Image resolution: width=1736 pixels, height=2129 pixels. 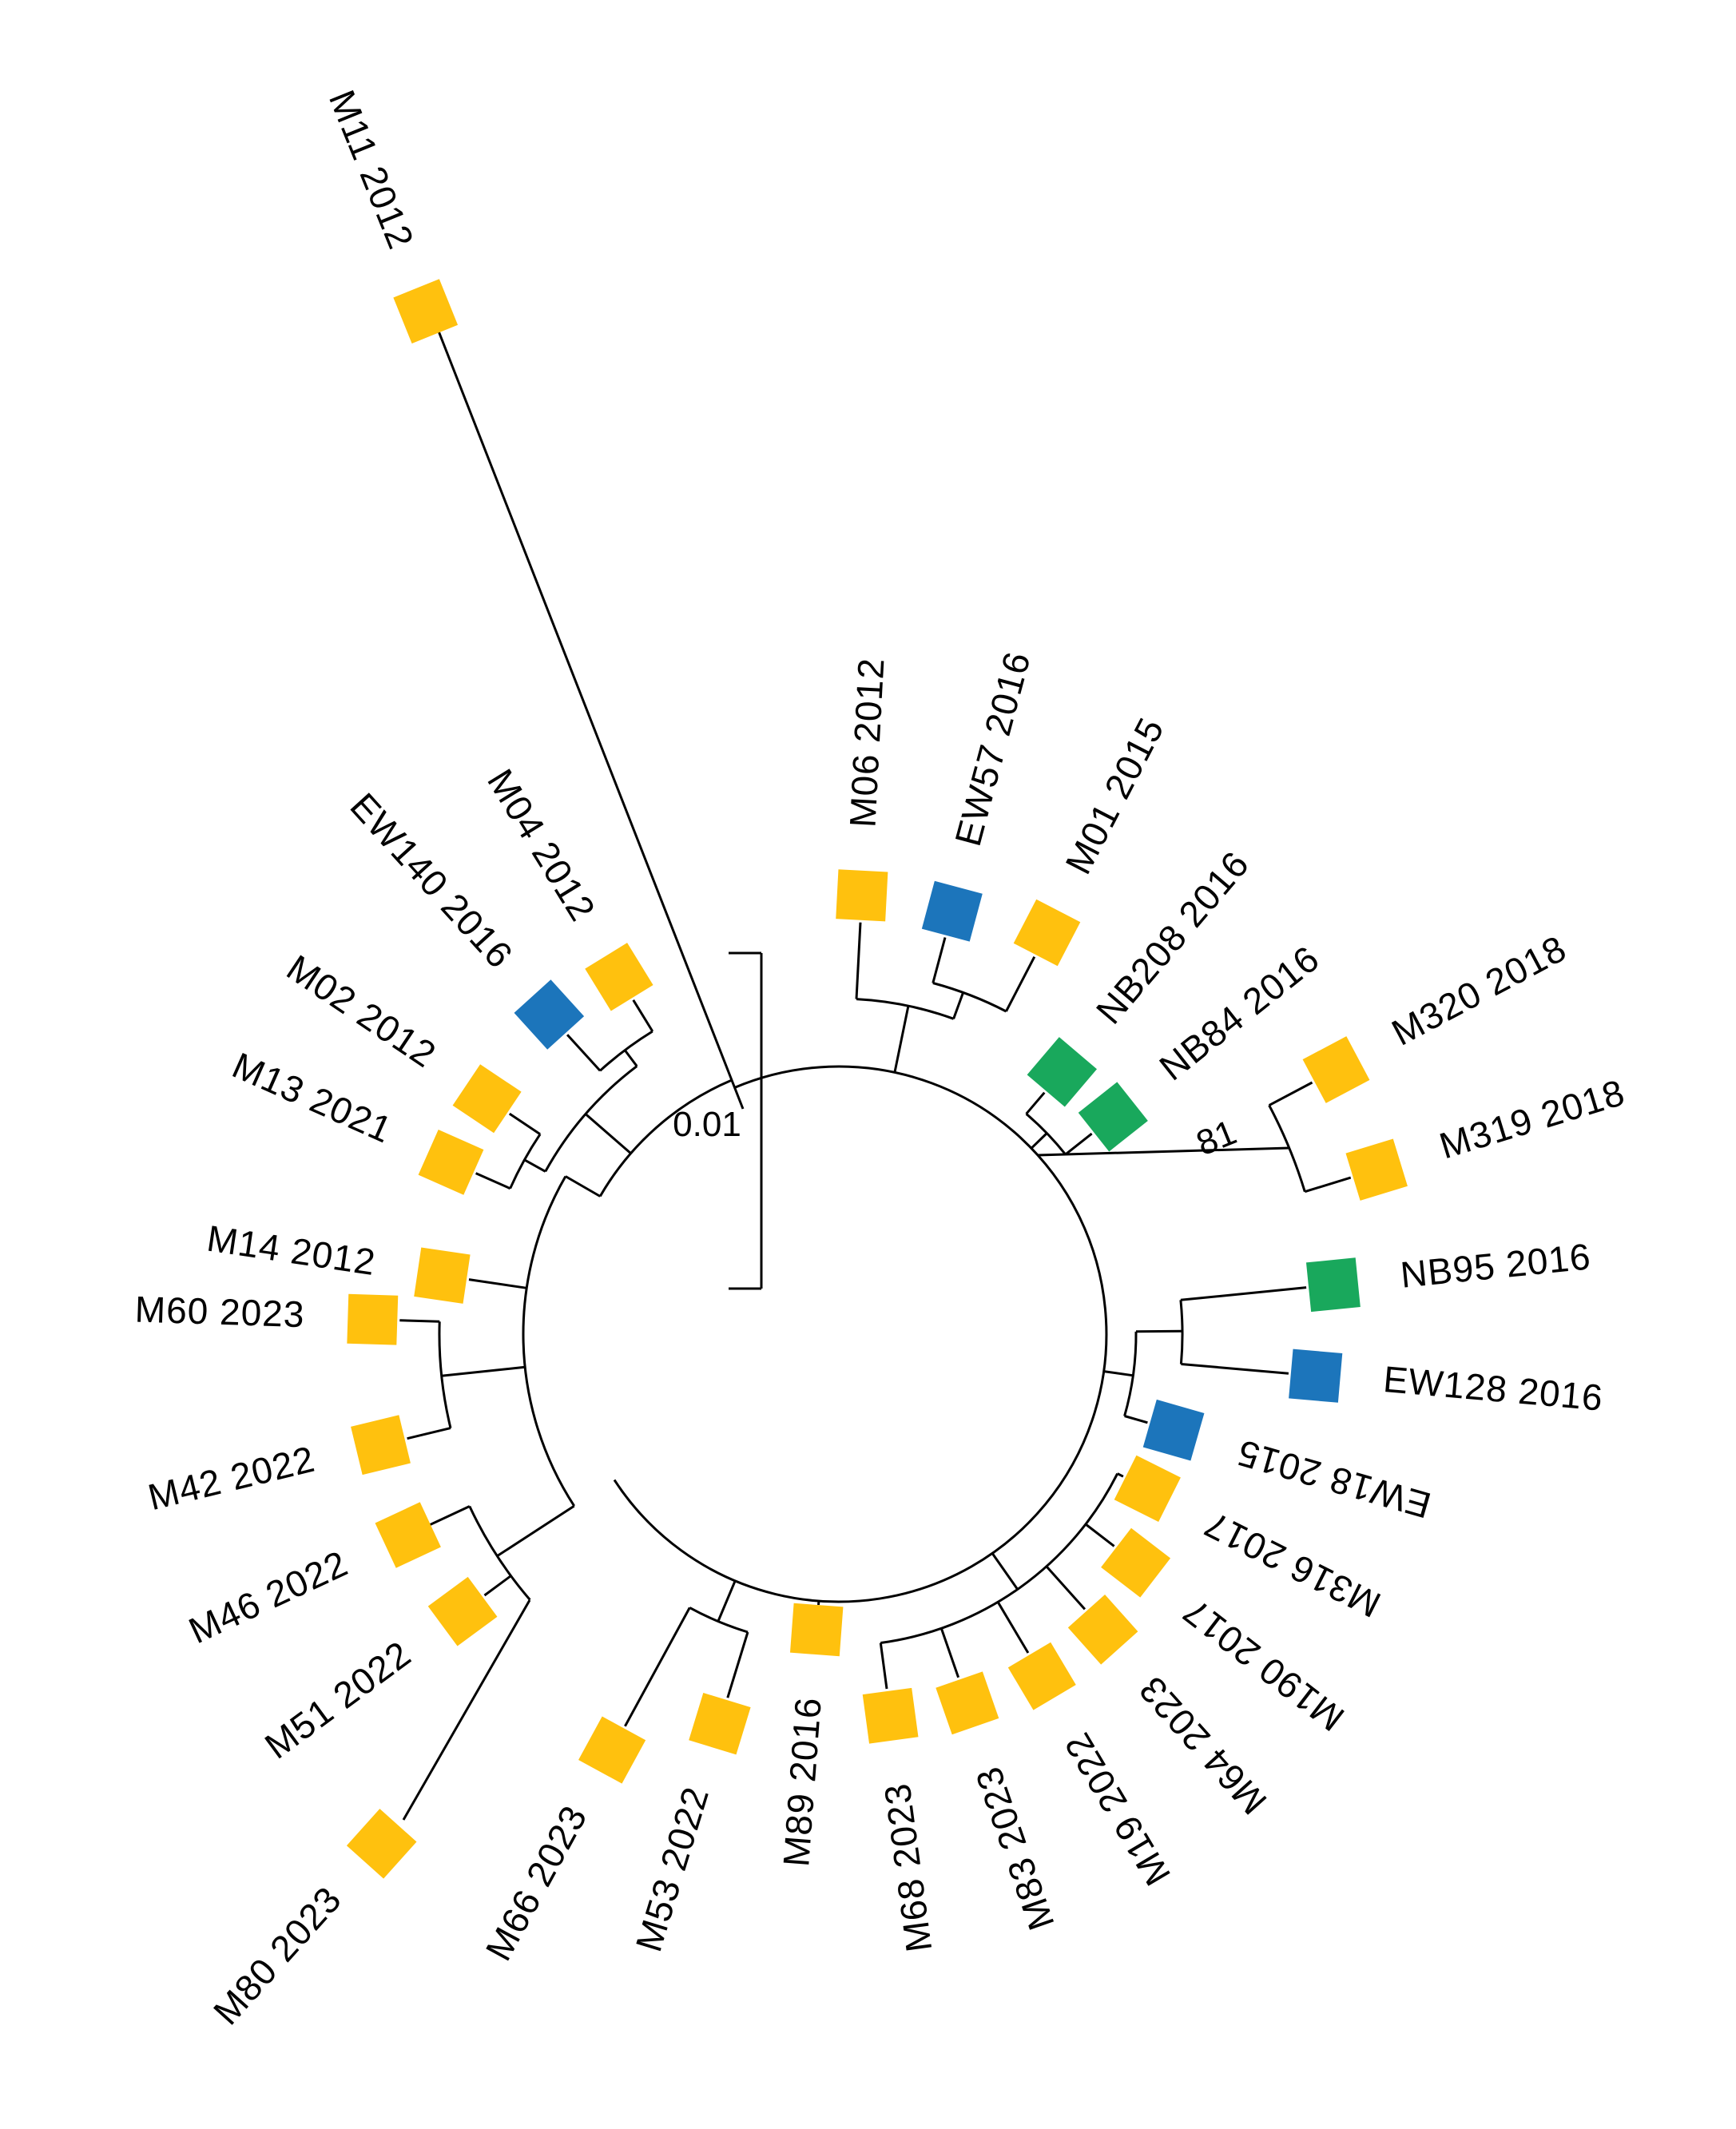 I want to click on tip-label: M42 2022, so click(x=231, y=1478).